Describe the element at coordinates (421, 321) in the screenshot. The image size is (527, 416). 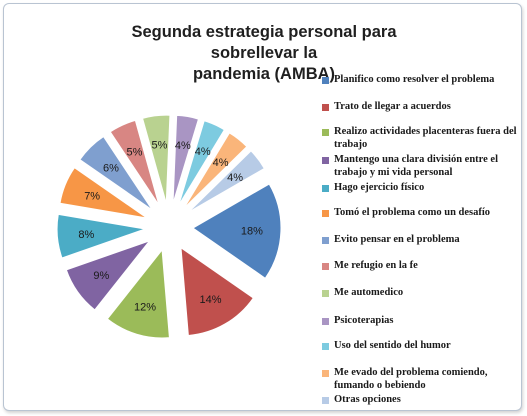
I see `legend-item: Psicoterapias` at that location.